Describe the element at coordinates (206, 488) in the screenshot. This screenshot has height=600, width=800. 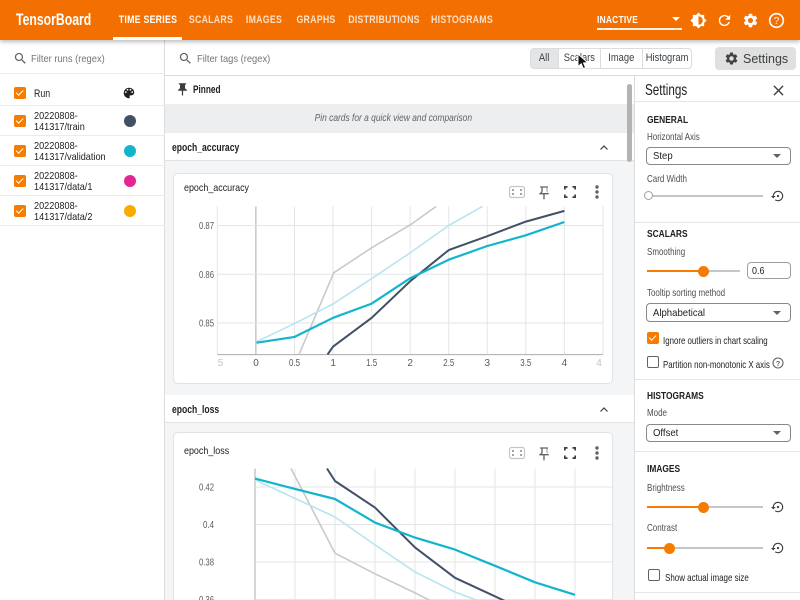
I see `svg-text: 0.42` at that location.